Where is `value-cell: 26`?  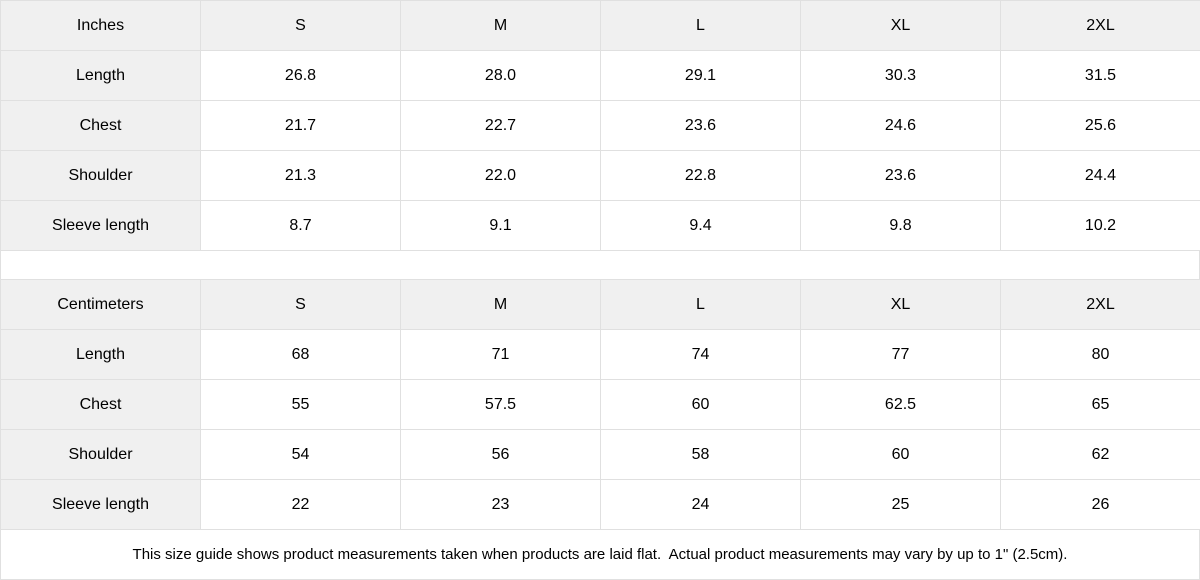 value-cell: 26 is located at coordinates (1100, 504).